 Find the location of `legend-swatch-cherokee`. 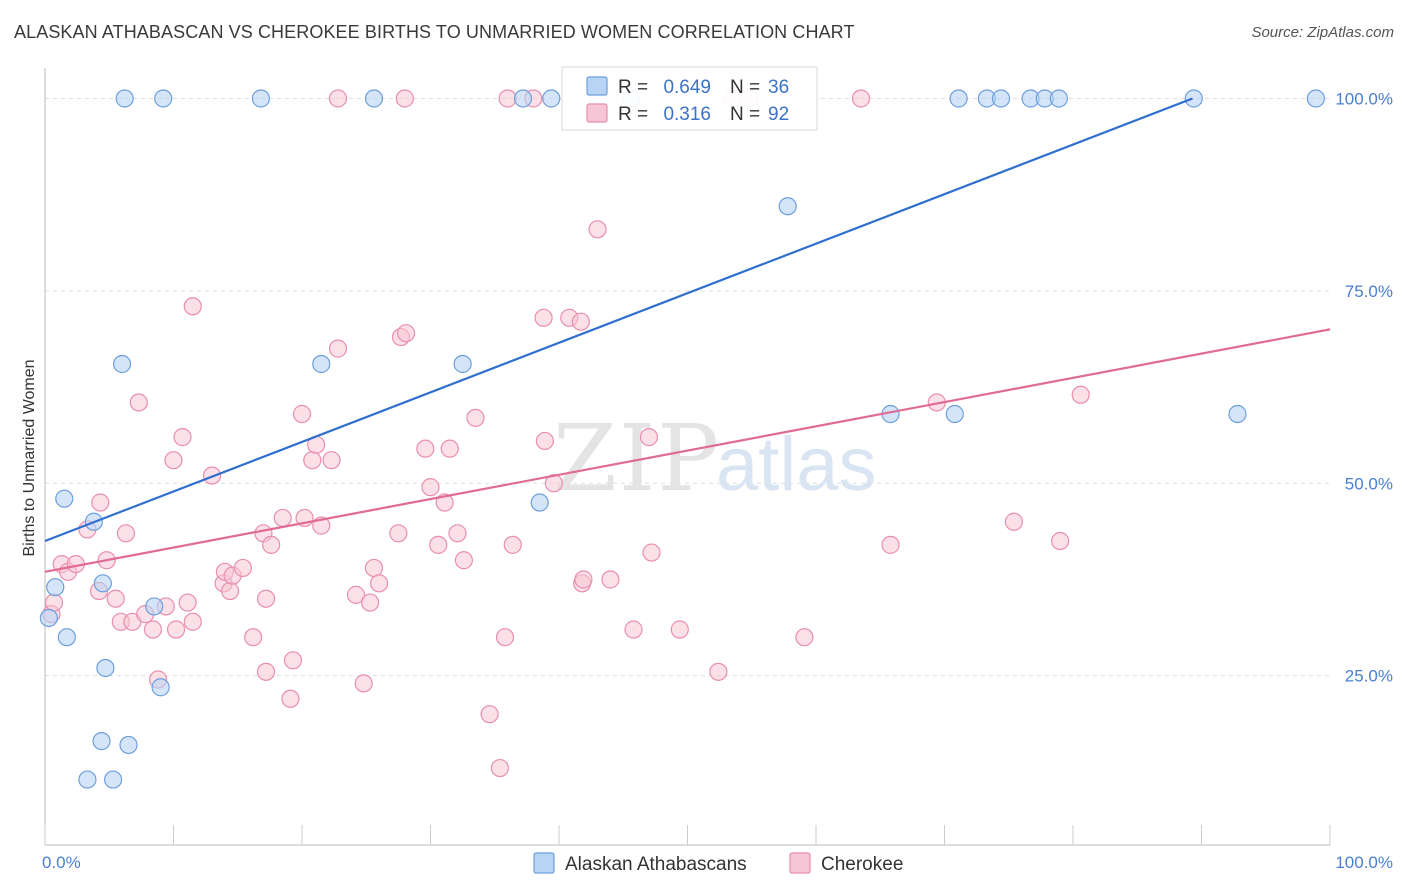

legend-swatch-cherokee is located at coordinates (597, 113).